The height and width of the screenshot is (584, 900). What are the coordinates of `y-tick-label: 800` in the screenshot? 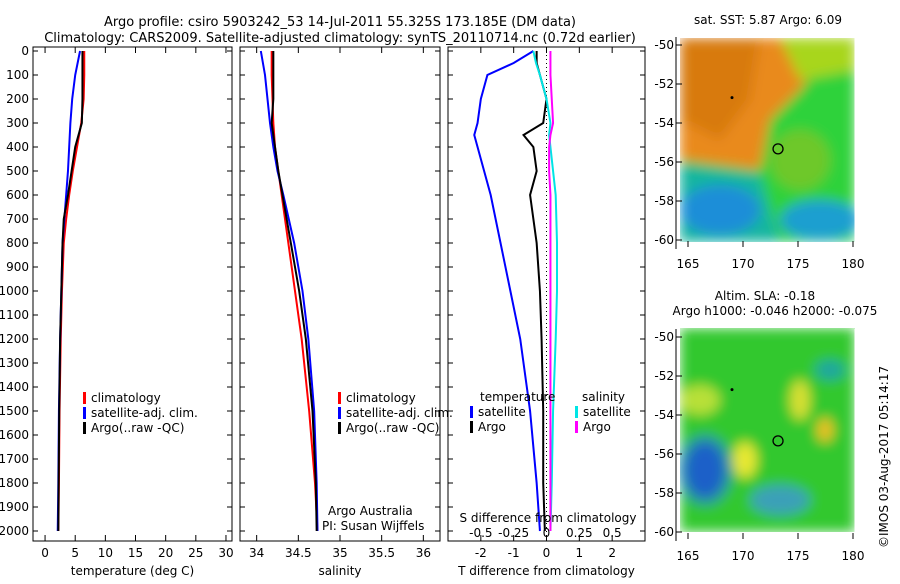 It's located at (17, 243).